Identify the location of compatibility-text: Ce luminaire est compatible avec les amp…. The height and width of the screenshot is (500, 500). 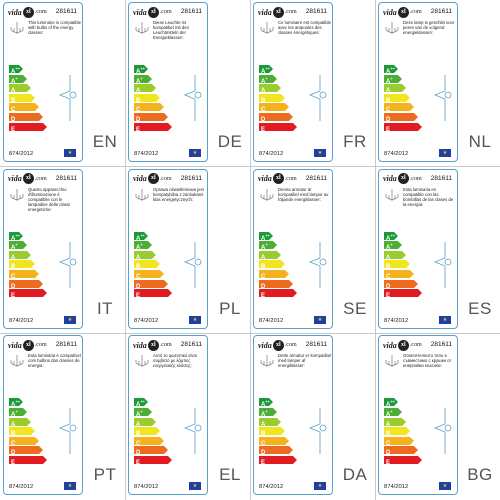
(305, 27).